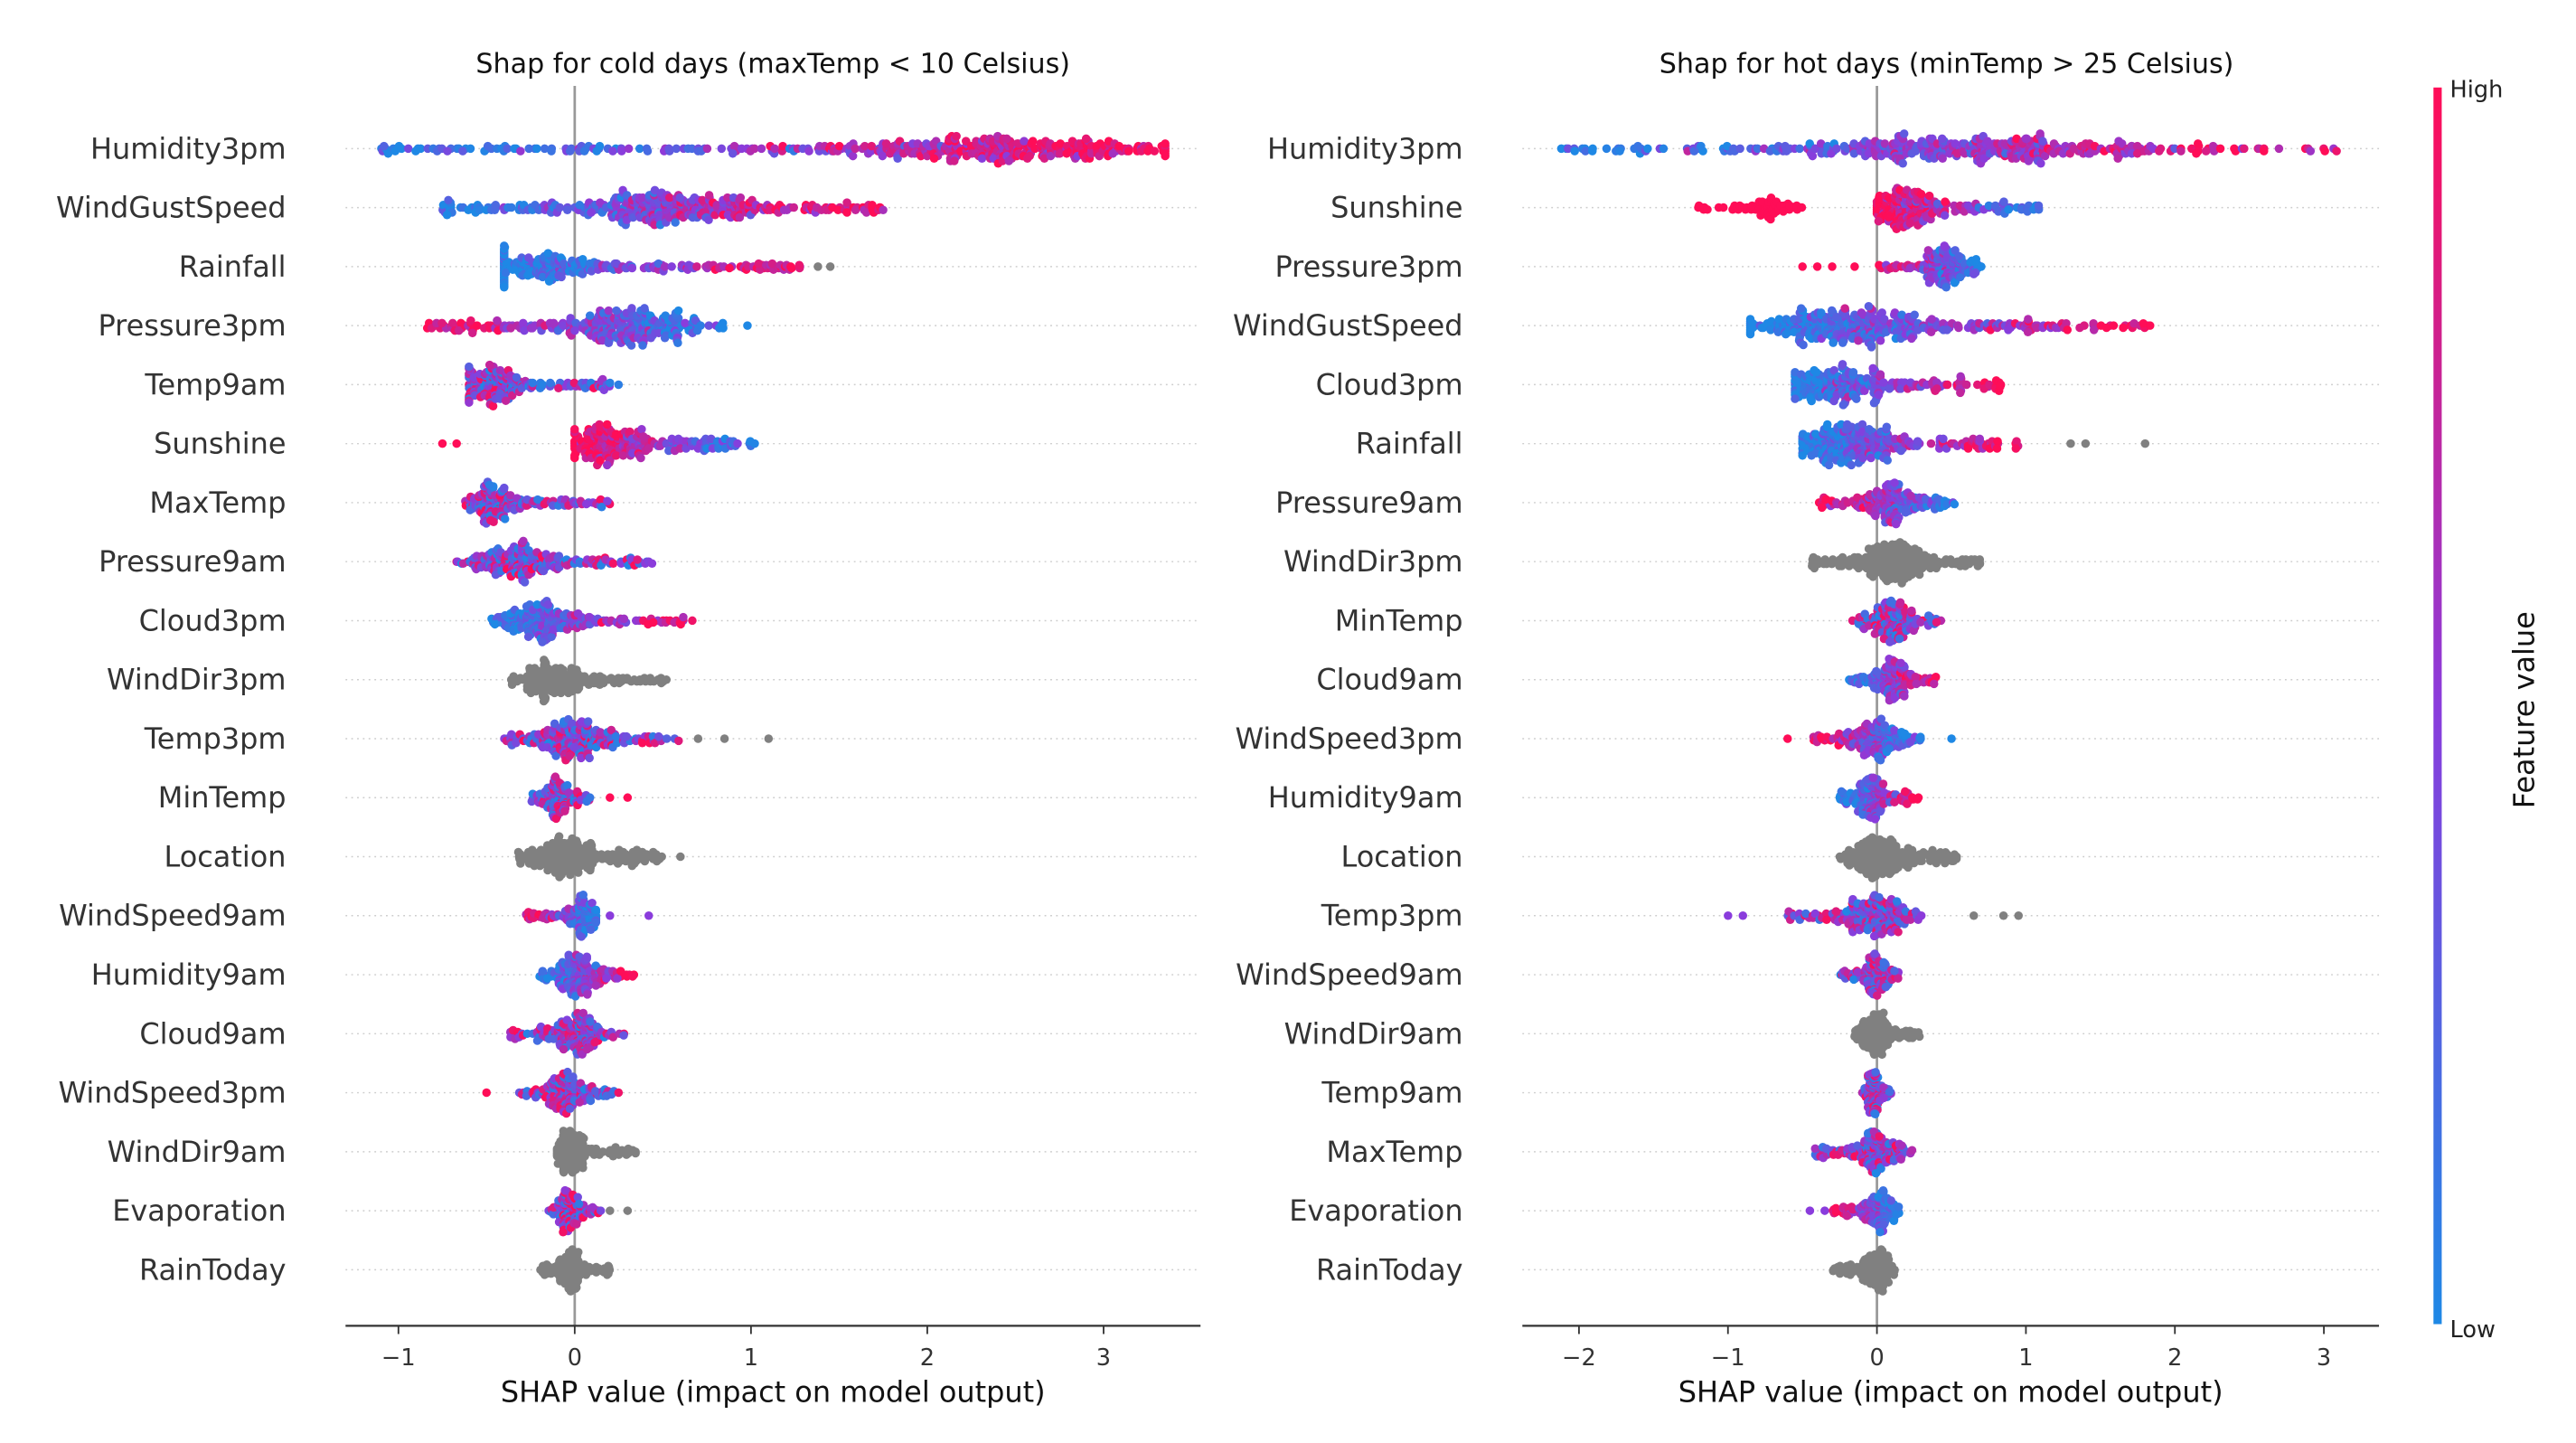  What do you see at coordinates (554, 562) in the screenshot?
I see `feature-row-Pressure9am` at bounding box center [554, 562].